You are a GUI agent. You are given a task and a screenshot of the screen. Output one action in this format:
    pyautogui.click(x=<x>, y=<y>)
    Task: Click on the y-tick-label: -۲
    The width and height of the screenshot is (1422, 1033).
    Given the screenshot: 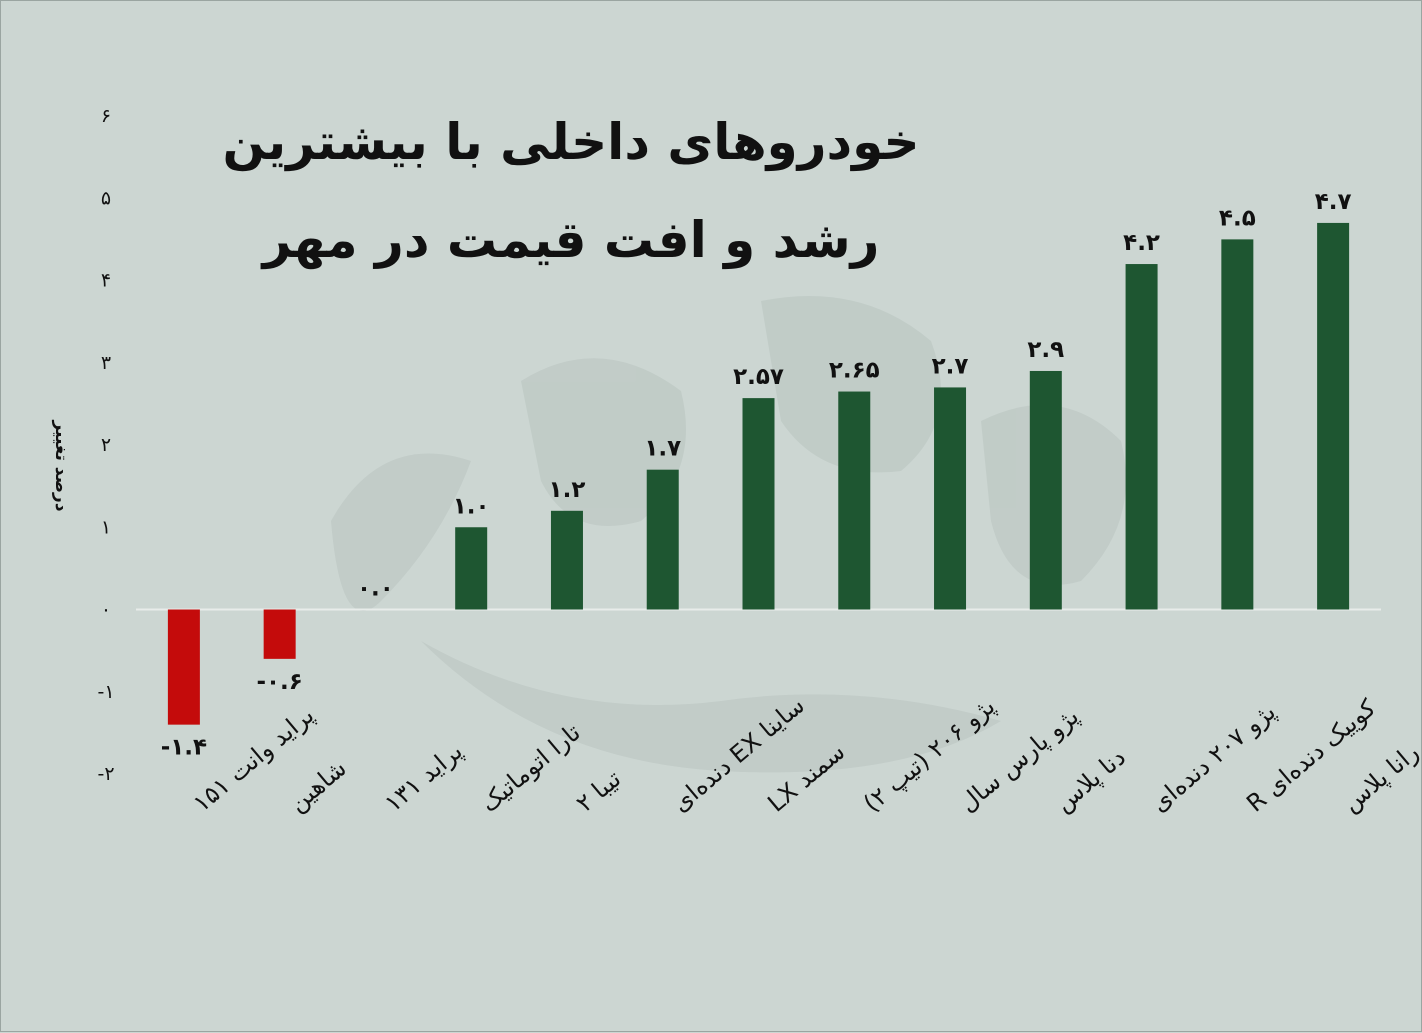 What is the action you would take?
    pyautogui.click(x=105, y=774)
    